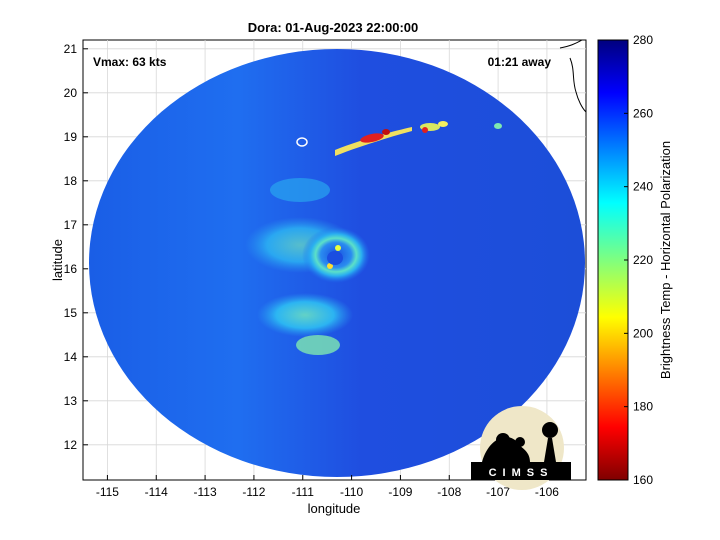 The height and width of the screenshot is (540, 720). Describe the element at coordinates (107, 492) in the screenshot. I see `x-tick-label: -115` at that location.